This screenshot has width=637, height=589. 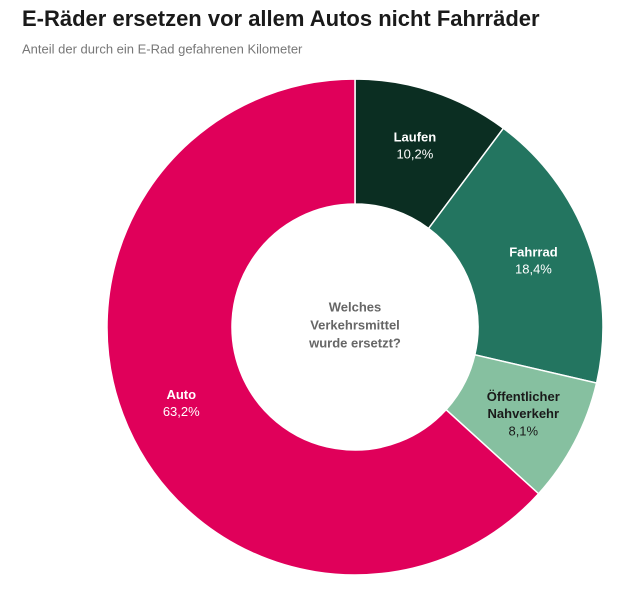 I want to click on slice-label: Laufen, so click(x=415, y=137).